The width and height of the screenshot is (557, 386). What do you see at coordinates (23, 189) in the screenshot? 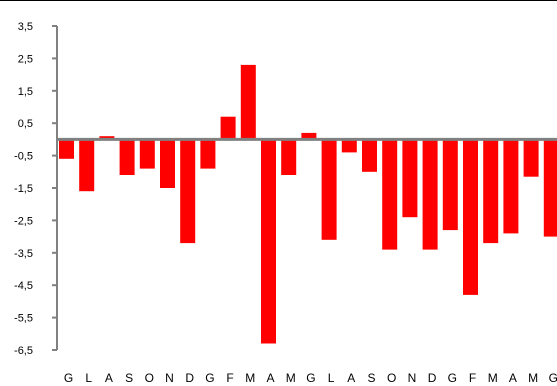
I see `y-tick-label: -1,5` at bounding box center [23, 189].